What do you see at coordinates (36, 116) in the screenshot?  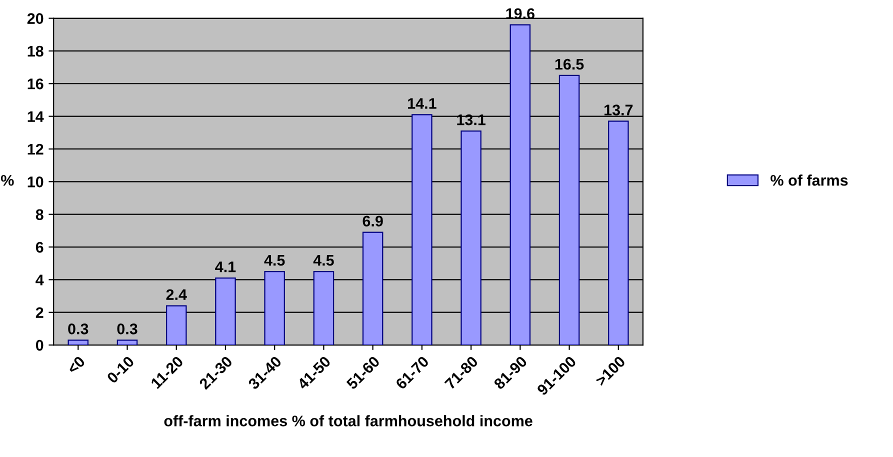 I see `y-tick-label: 14` at bounding box center [36, 116].